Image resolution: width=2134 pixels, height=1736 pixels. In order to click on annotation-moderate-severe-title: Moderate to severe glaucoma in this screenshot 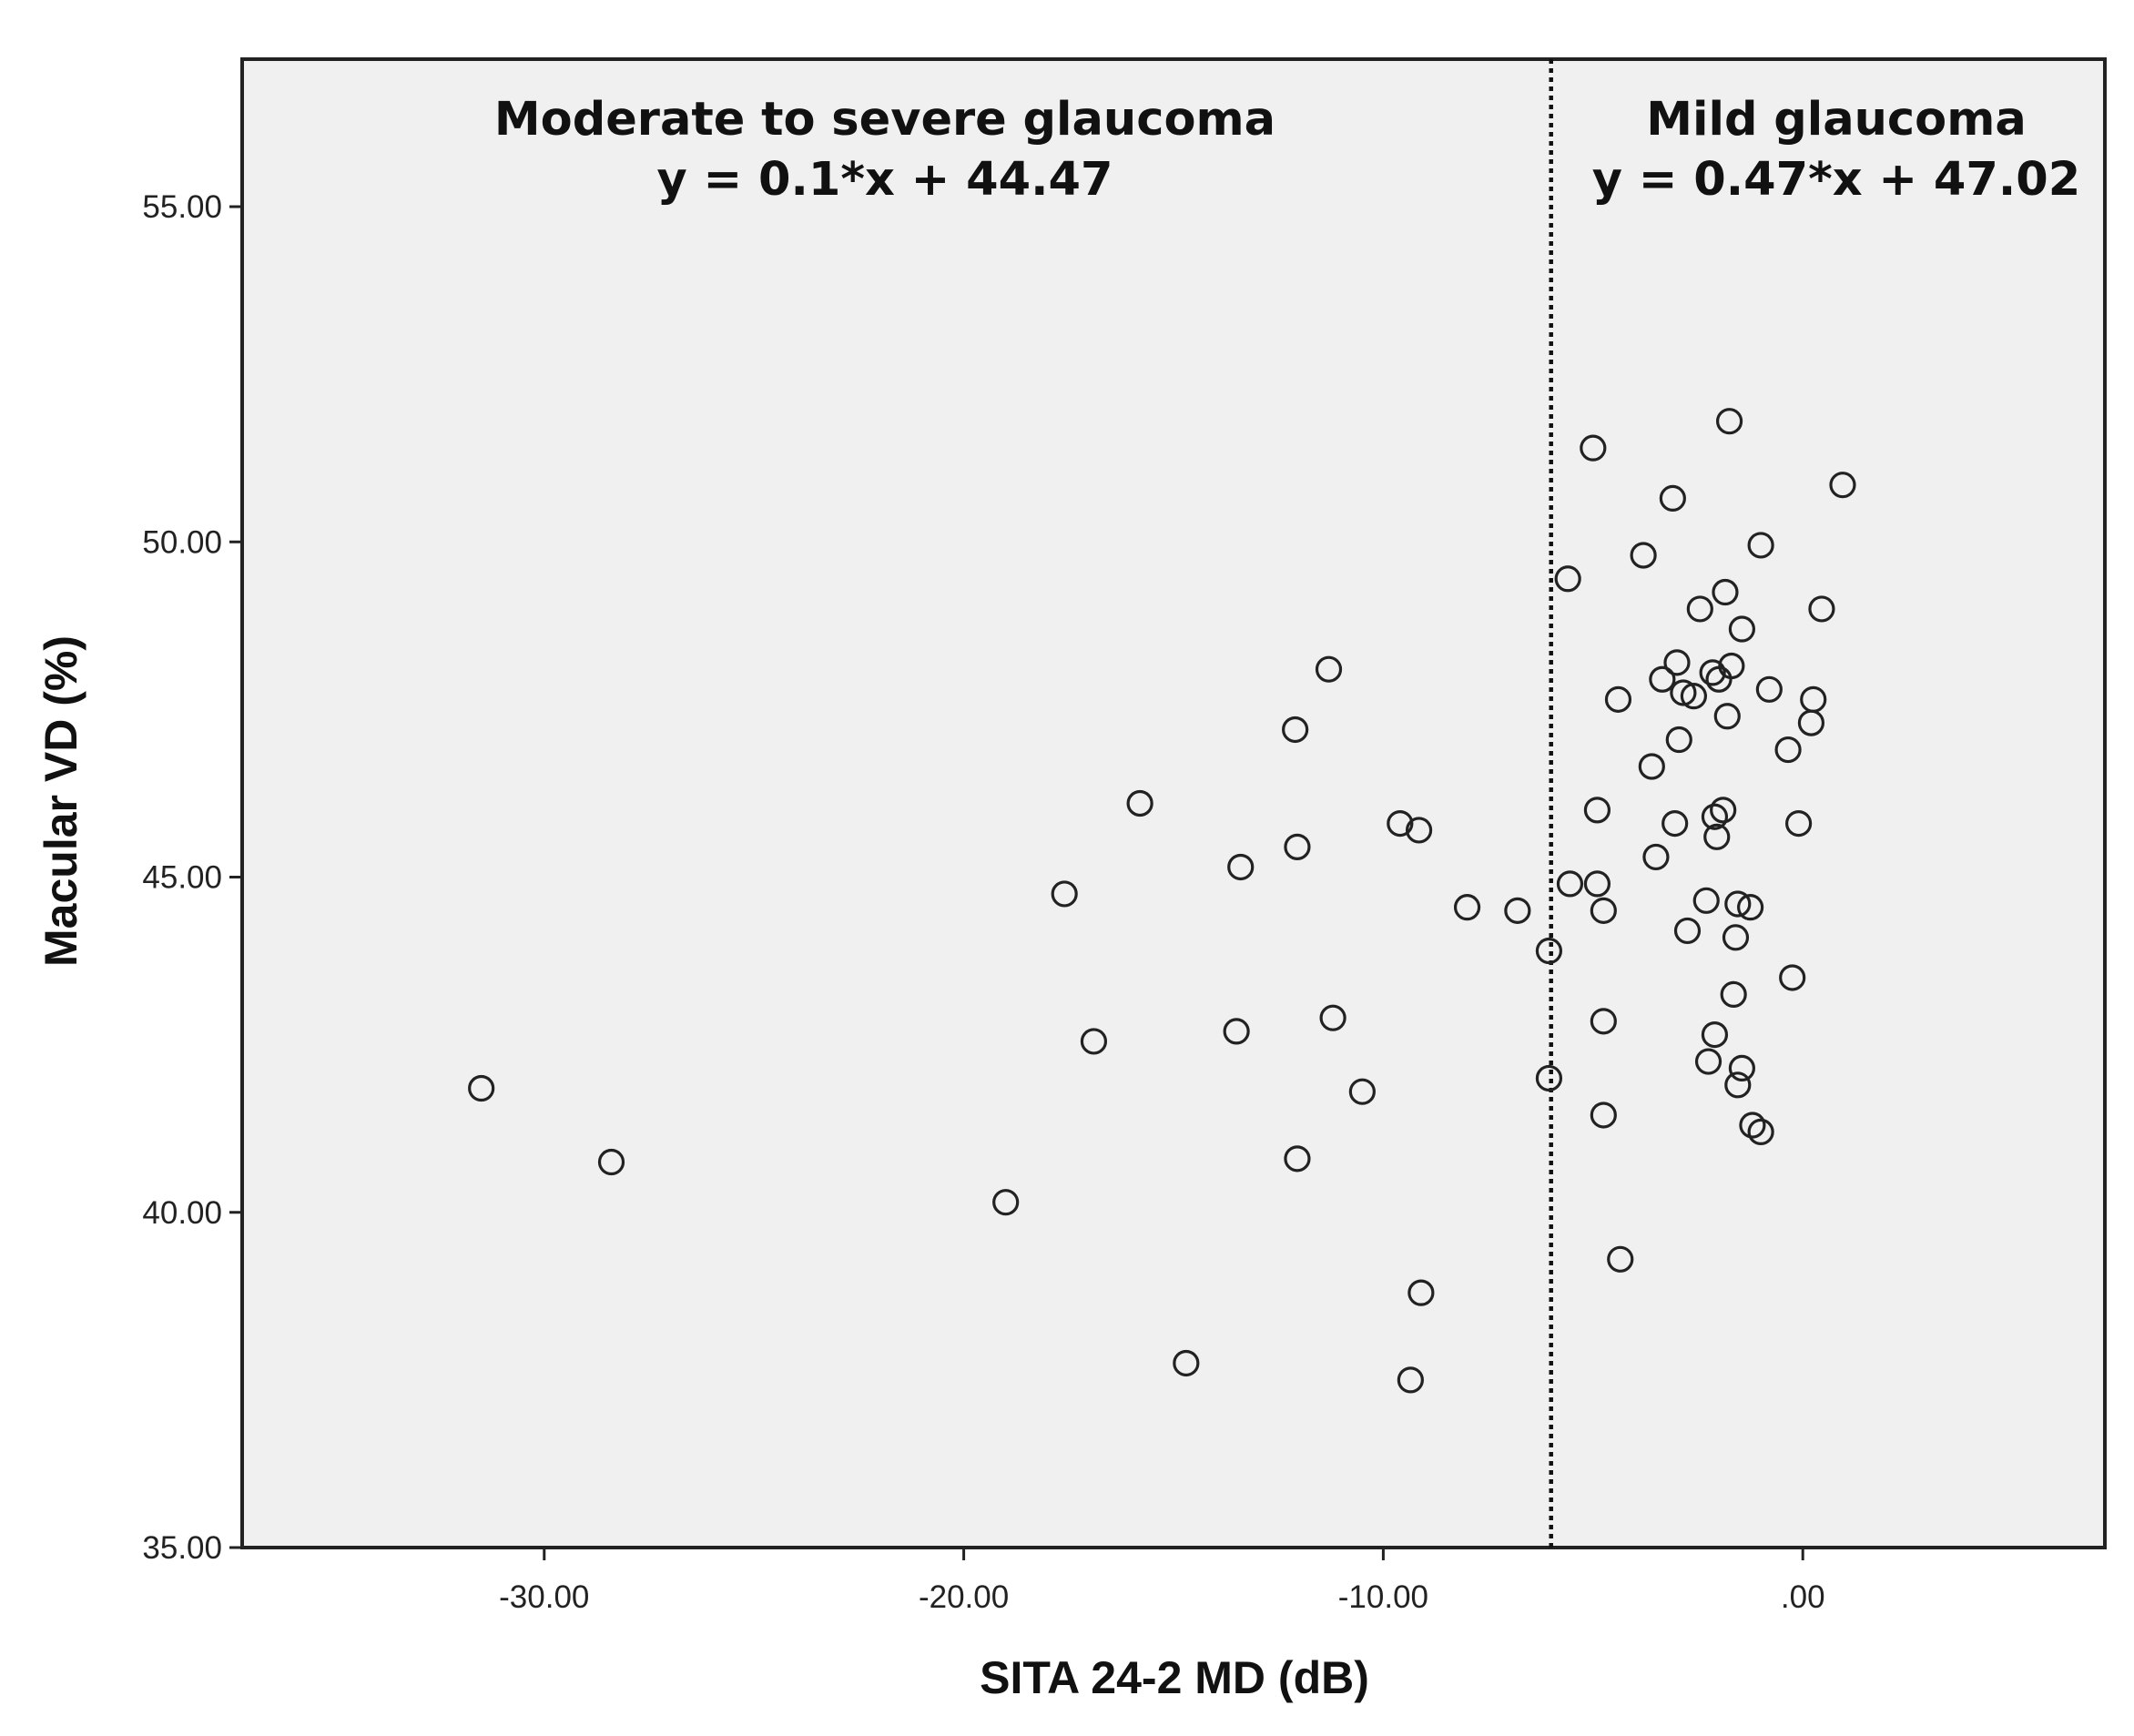, I will do `click(885, 120)`.